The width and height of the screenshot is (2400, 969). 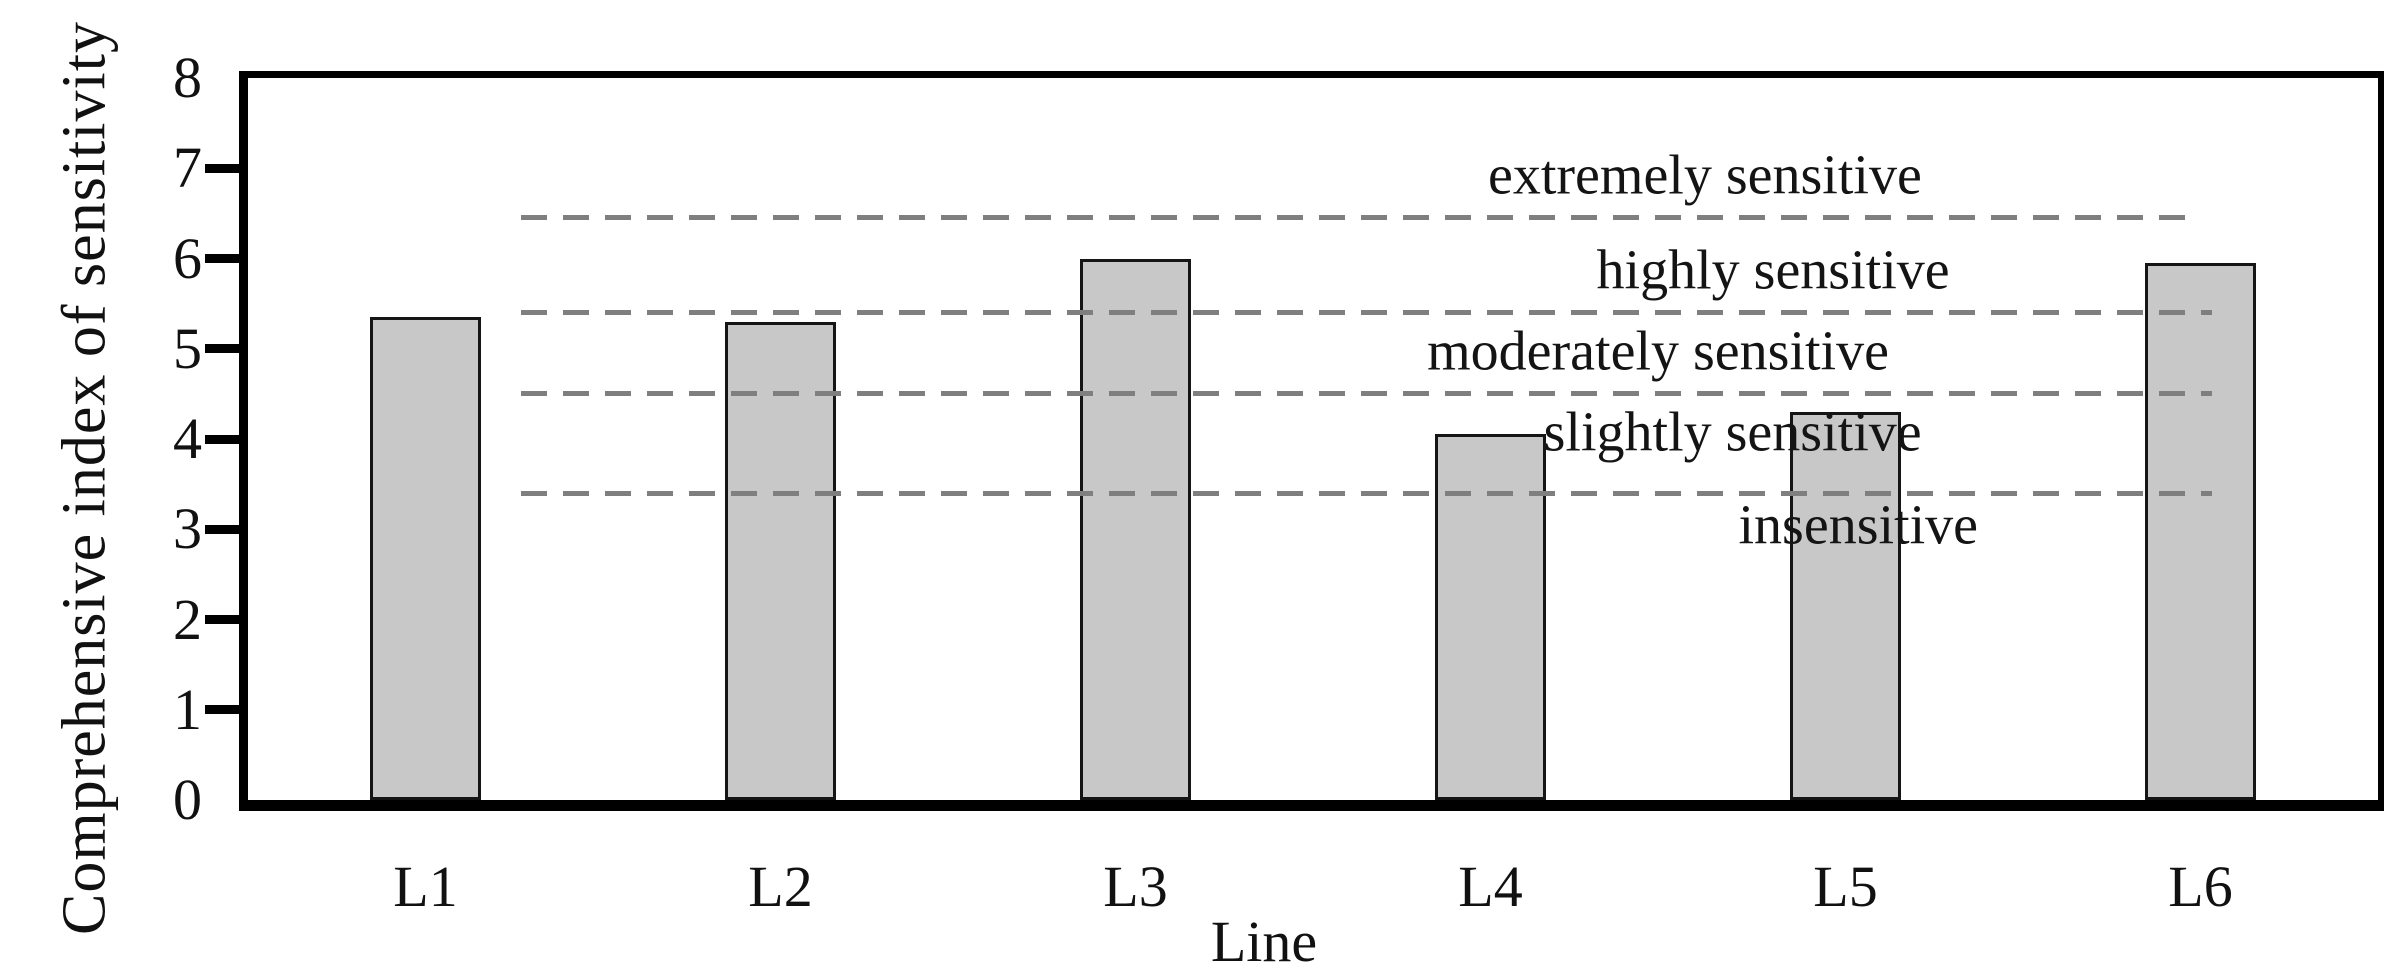 I want to click on x-category-label: L3, so click(x=1135, y=886).